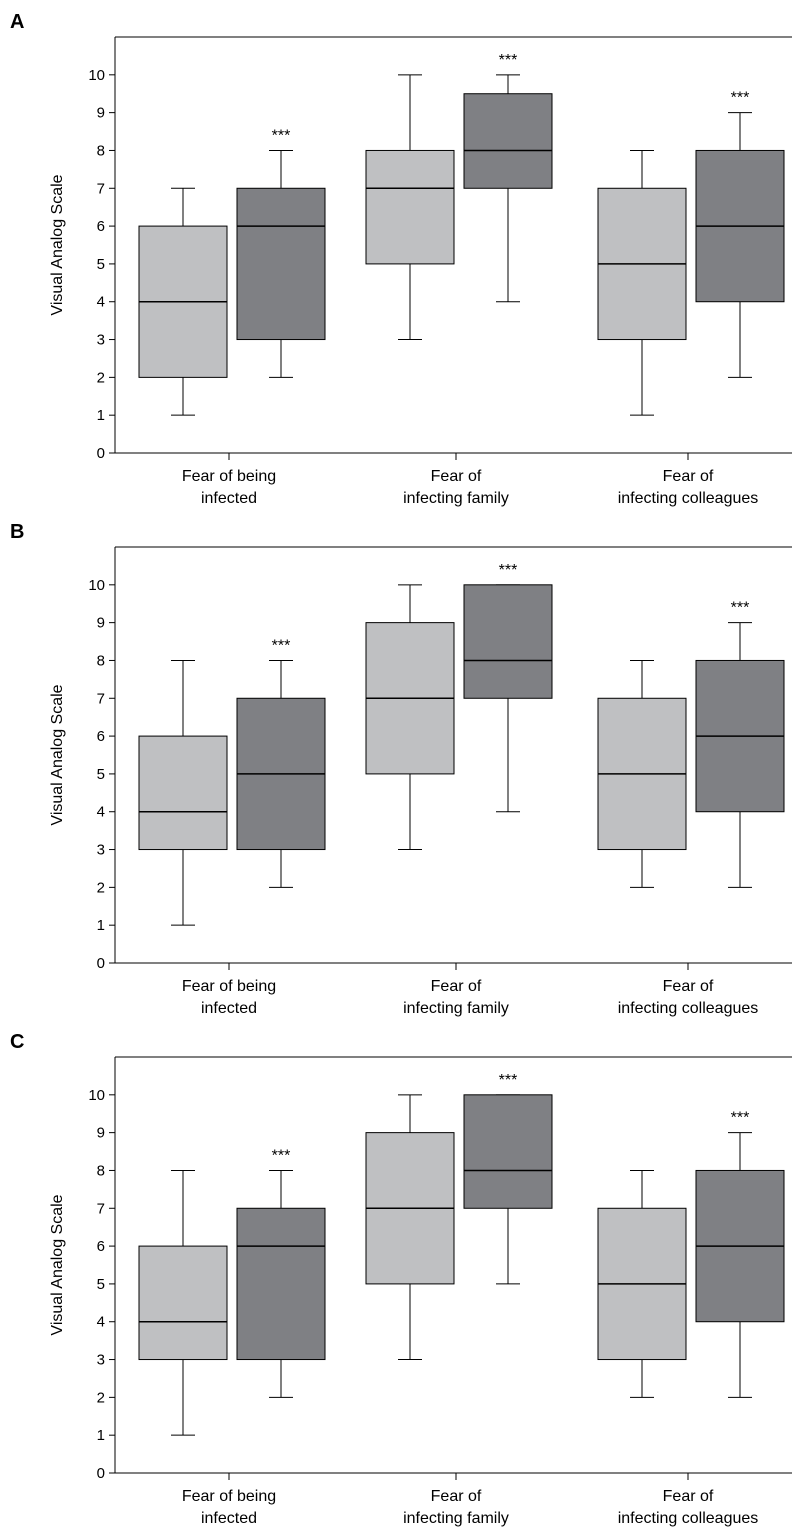 The image size is (792, 1530). I want to click on panel-letter: B, so click(17, 532).